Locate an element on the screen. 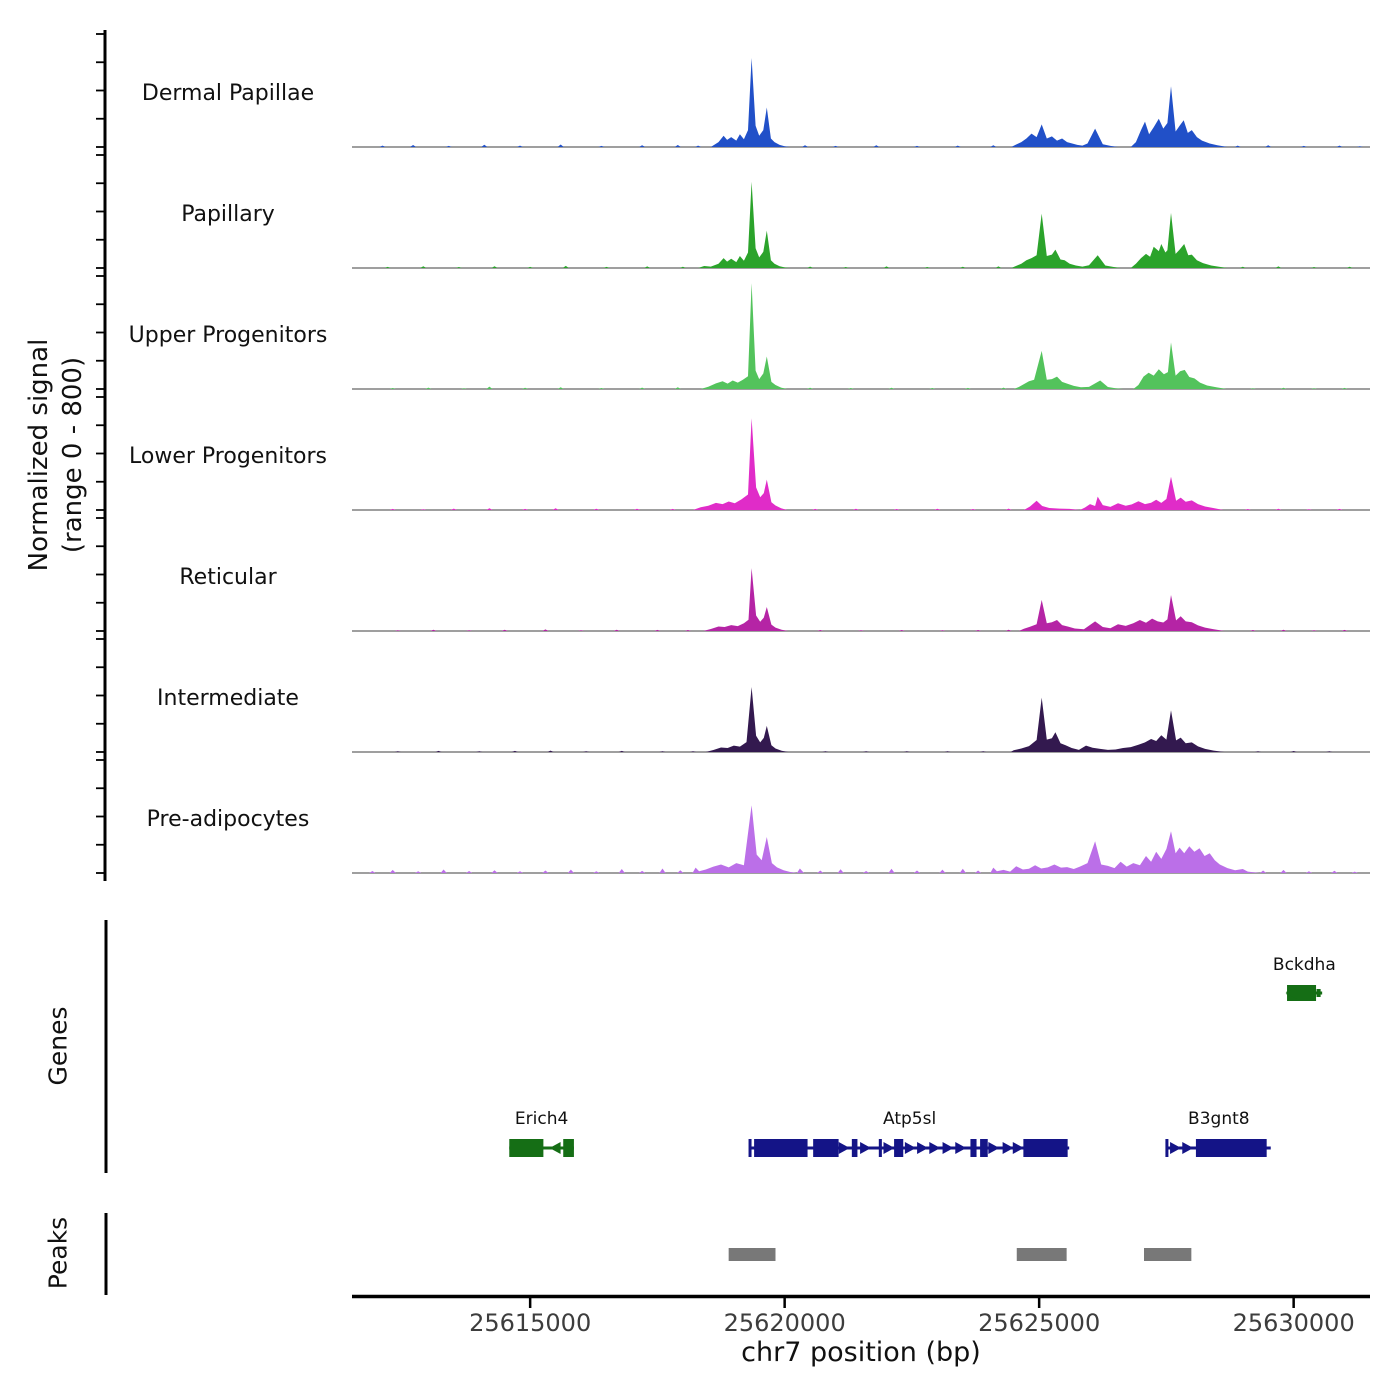  track-label: Pre-adipocytes is located at coordinates (228, 819).